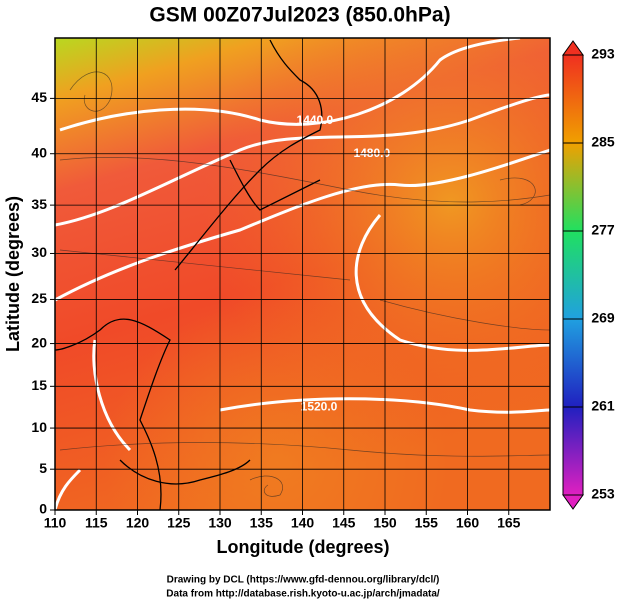 The image size is (619, 610). Describe the element at coordinates (39, 385) in the screenshot. I see `y-tick-label: 15` at that location.